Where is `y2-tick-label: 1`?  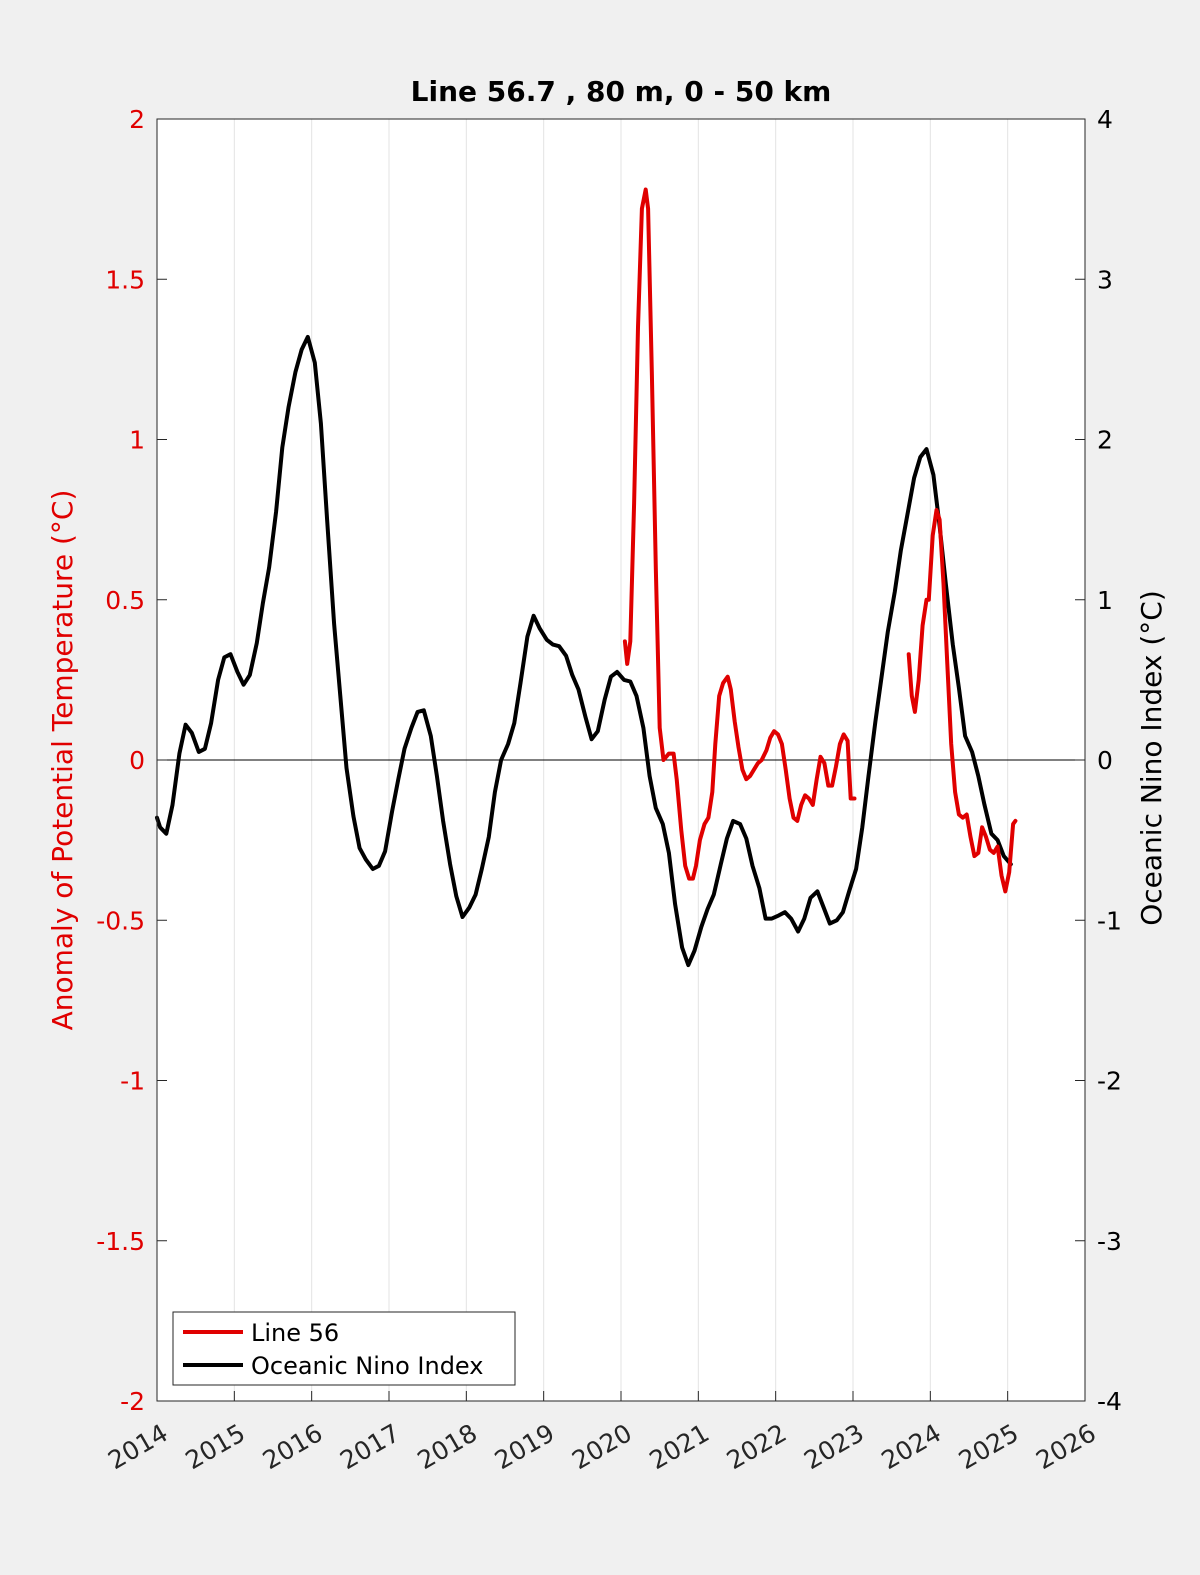
y2-tick-label: 1 is located at coordinates (1105, 600).